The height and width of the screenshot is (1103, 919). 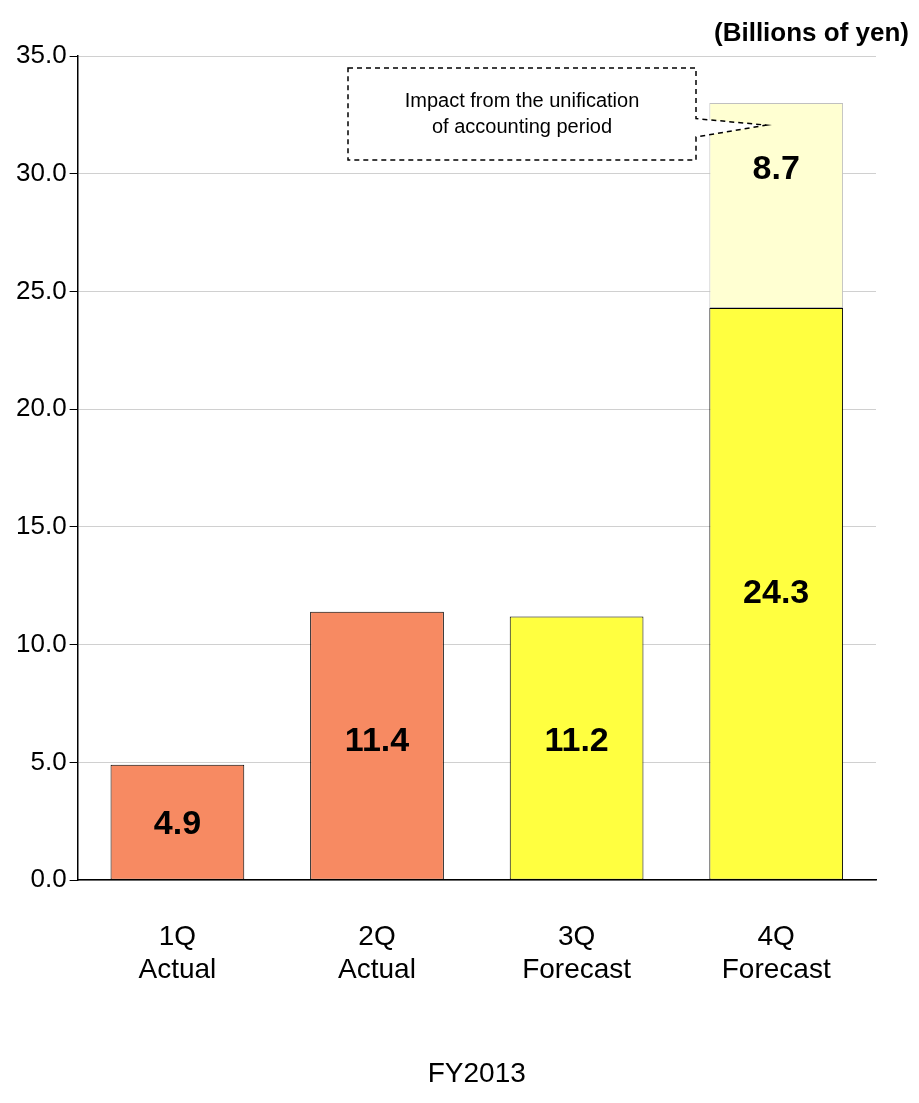 What do you see at coordinates (48, 878) in the screenshot?
I see `y-tick-label: 0.0` at bounding box center [48, 878].